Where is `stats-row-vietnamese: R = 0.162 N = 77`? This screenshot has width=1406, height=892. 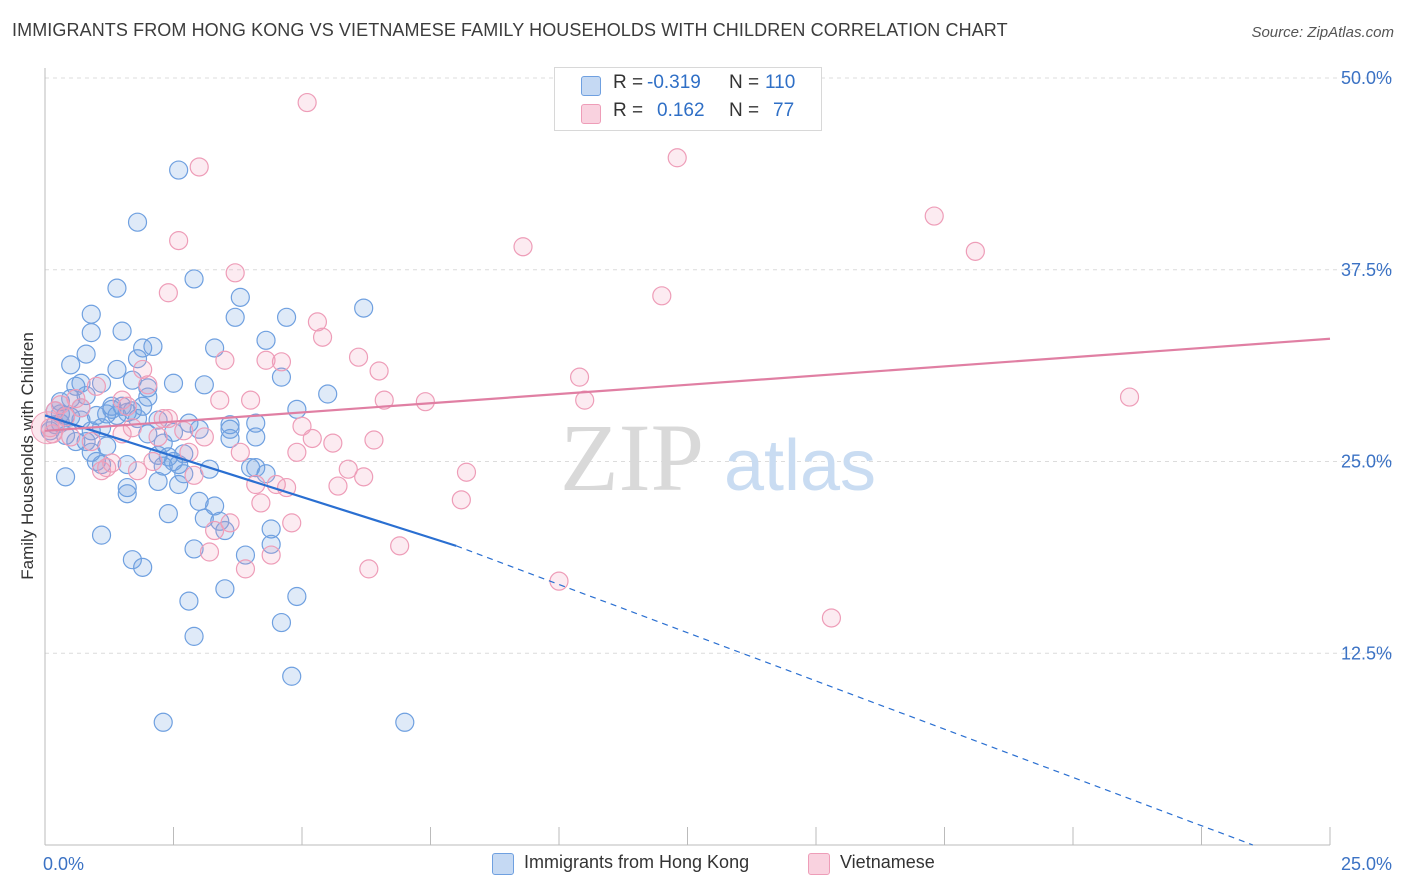 stats-row-vietnamese: R = 0.162 N = 77 is located at coordinates (688, 114).